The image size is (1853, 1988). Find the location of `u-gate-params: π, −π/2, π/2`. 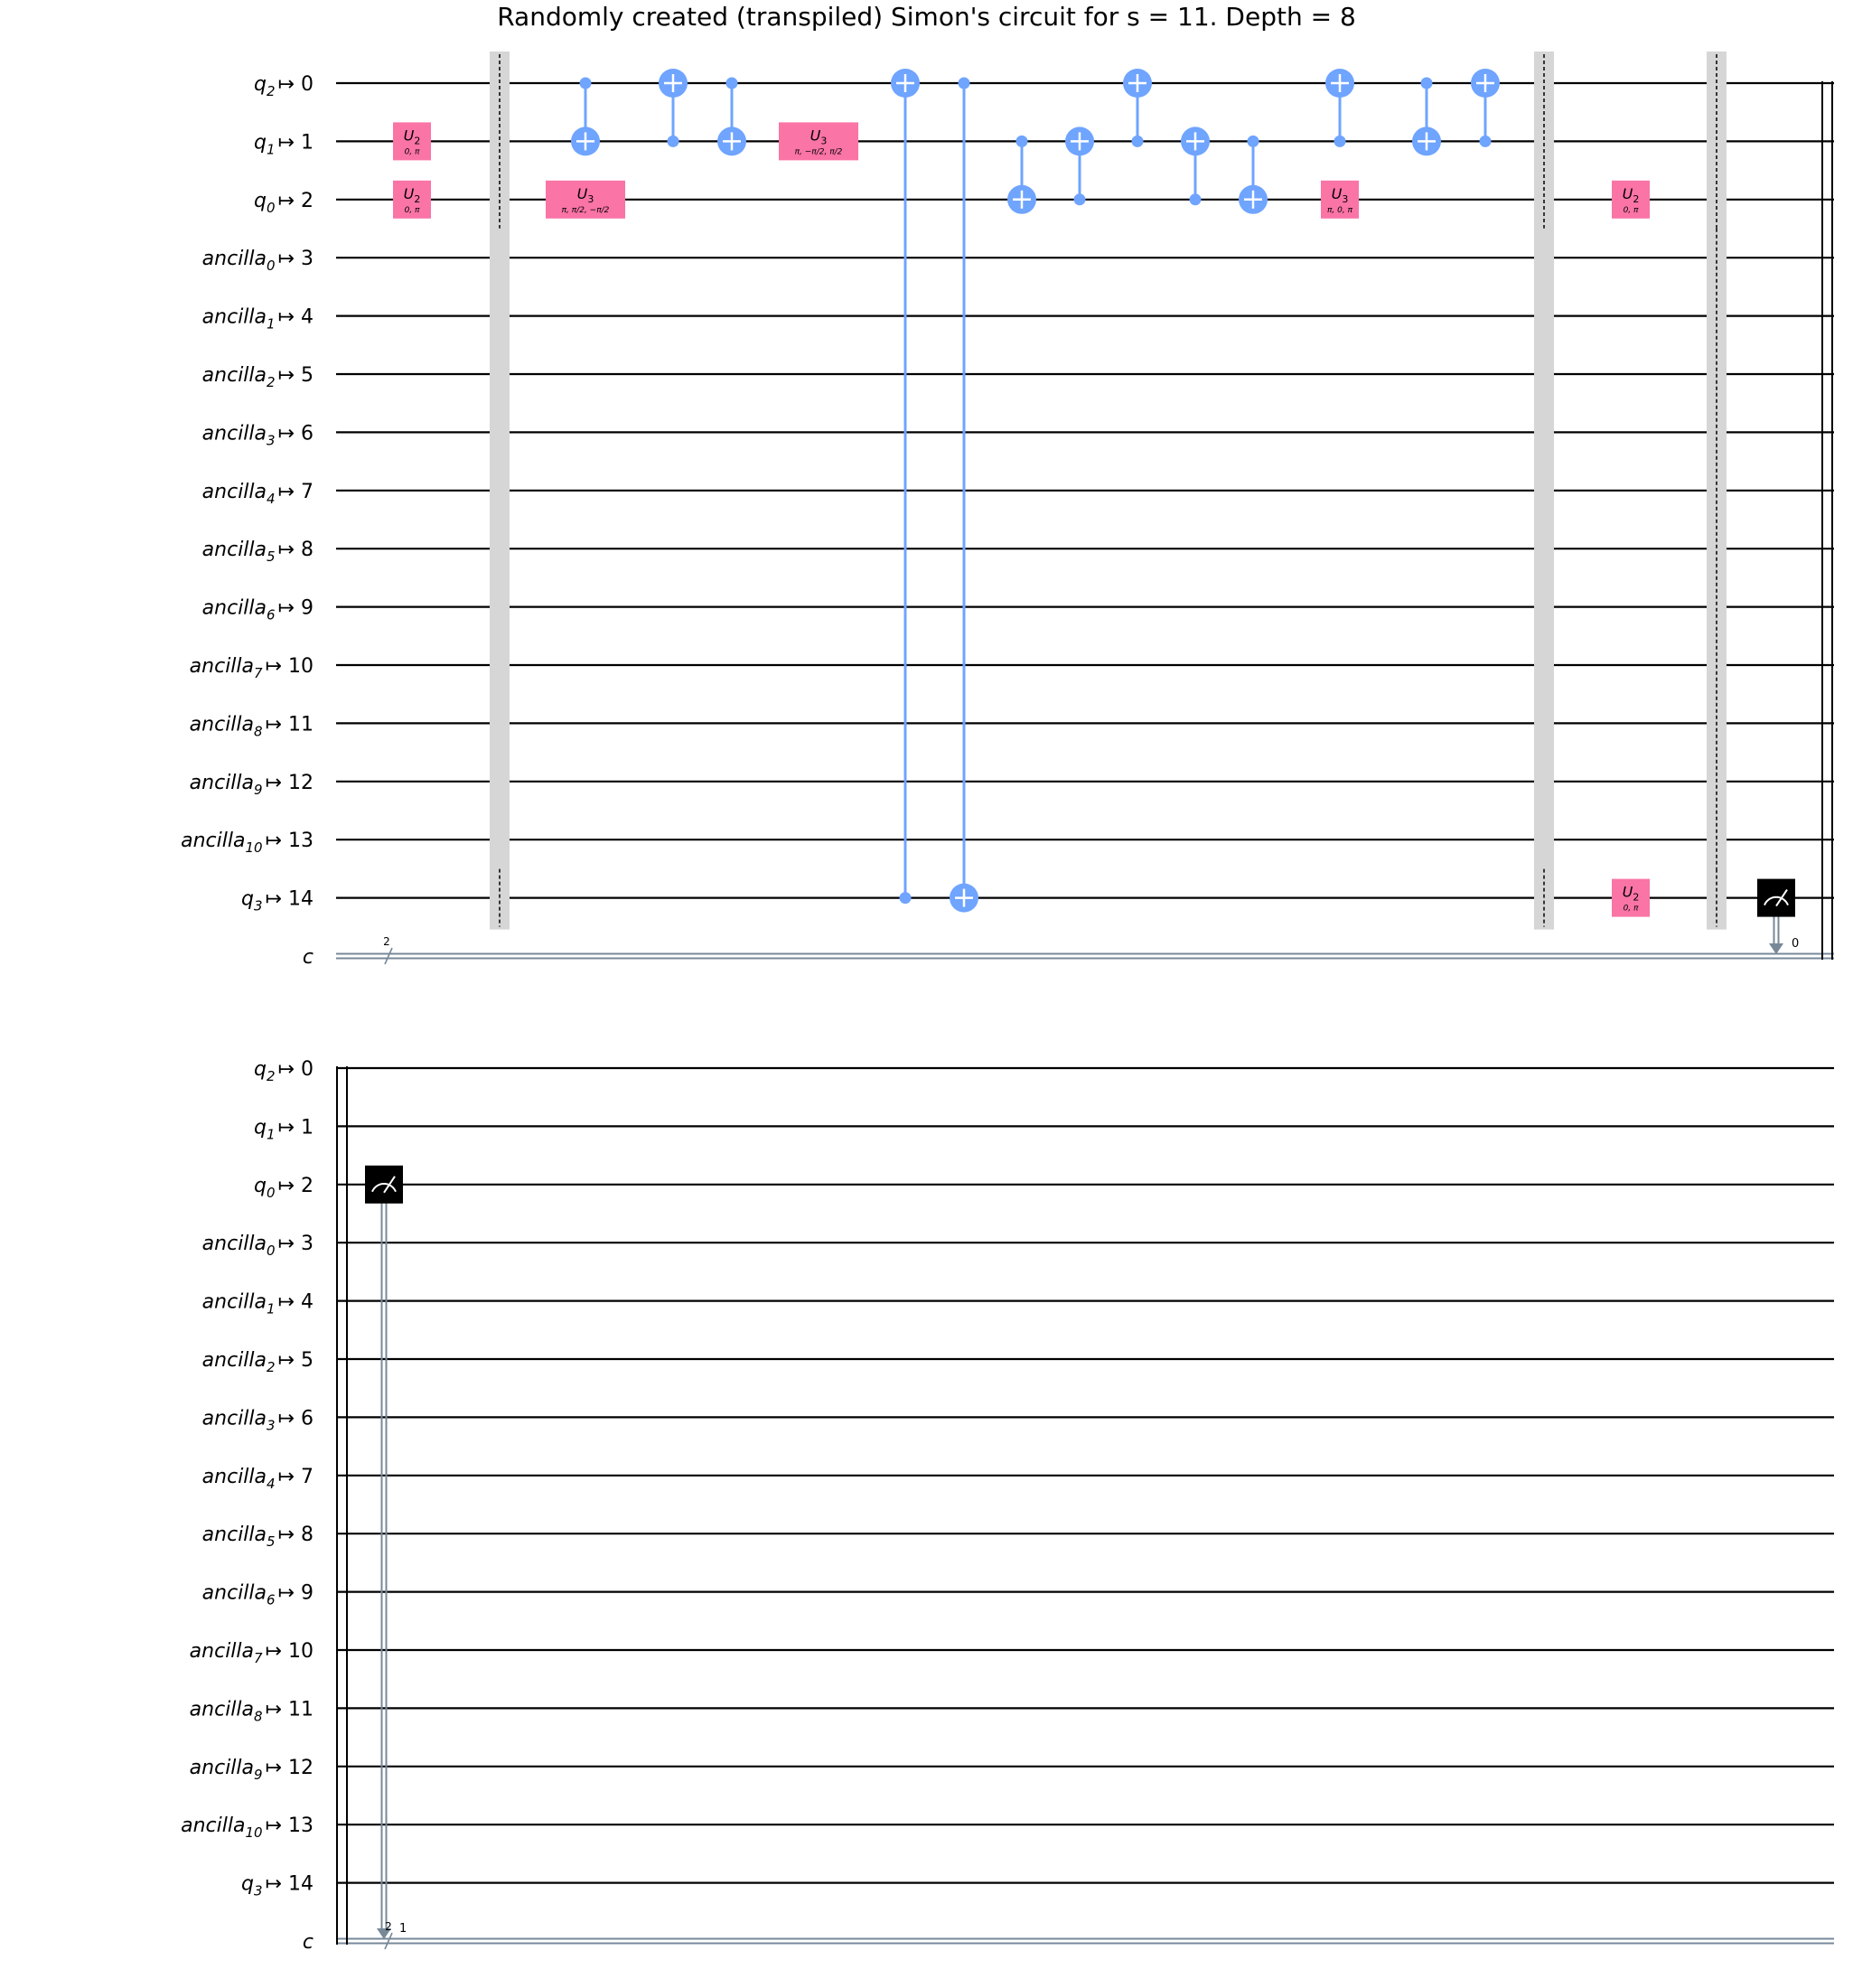

u-gate-params: π, −π/2, π/2 is located at coordinates (819, 151).